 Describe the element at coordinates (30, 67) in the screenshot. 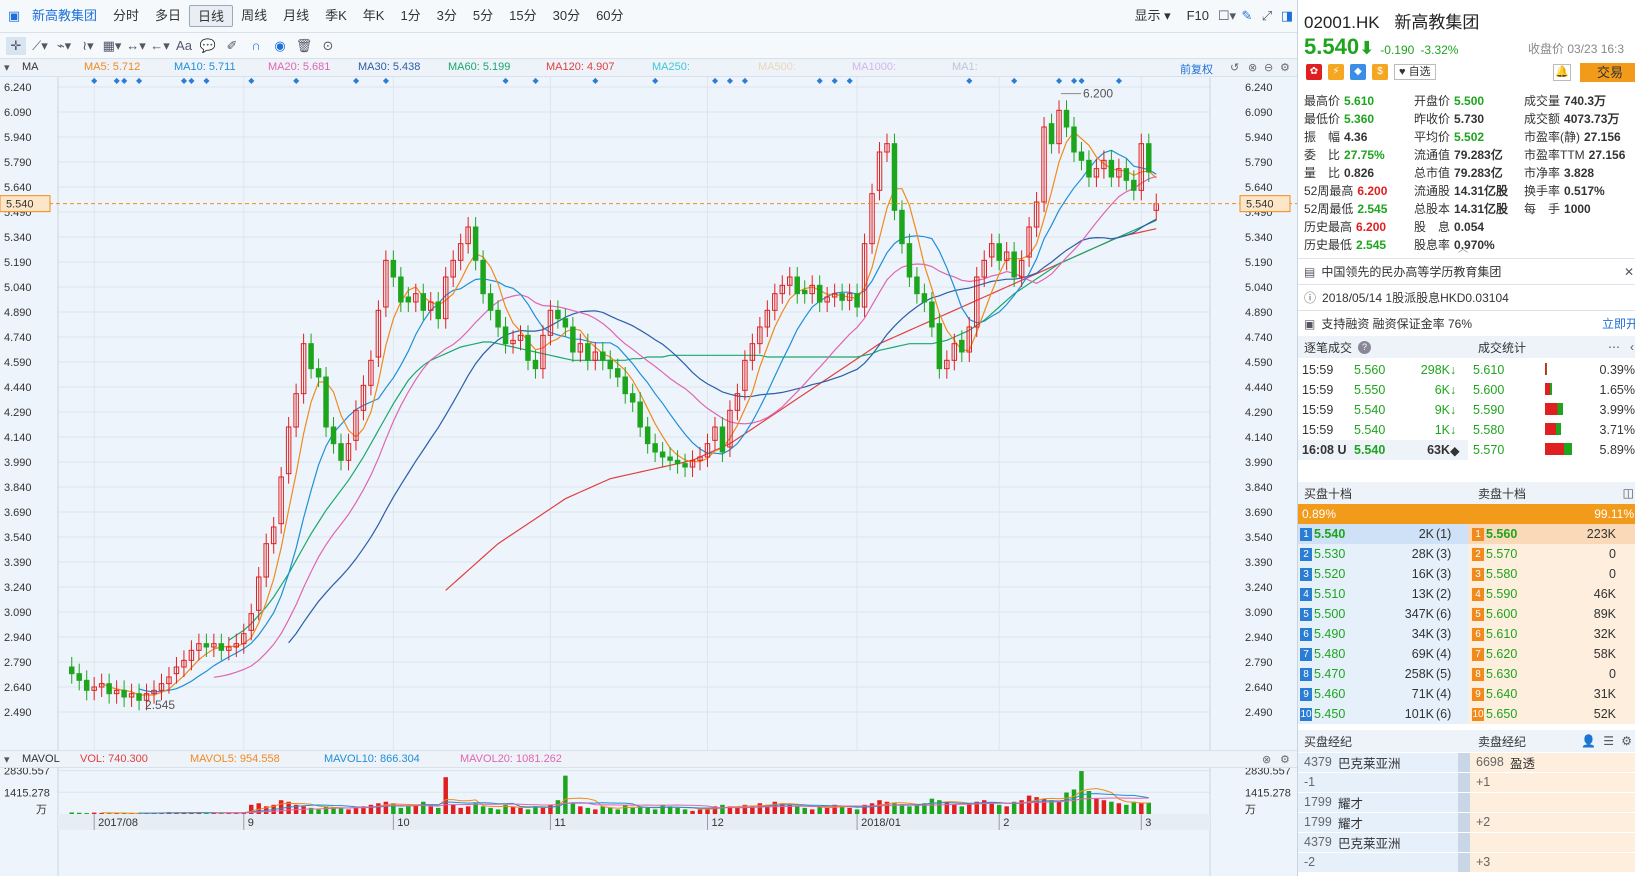

I see `ma-title: MA` at that location.